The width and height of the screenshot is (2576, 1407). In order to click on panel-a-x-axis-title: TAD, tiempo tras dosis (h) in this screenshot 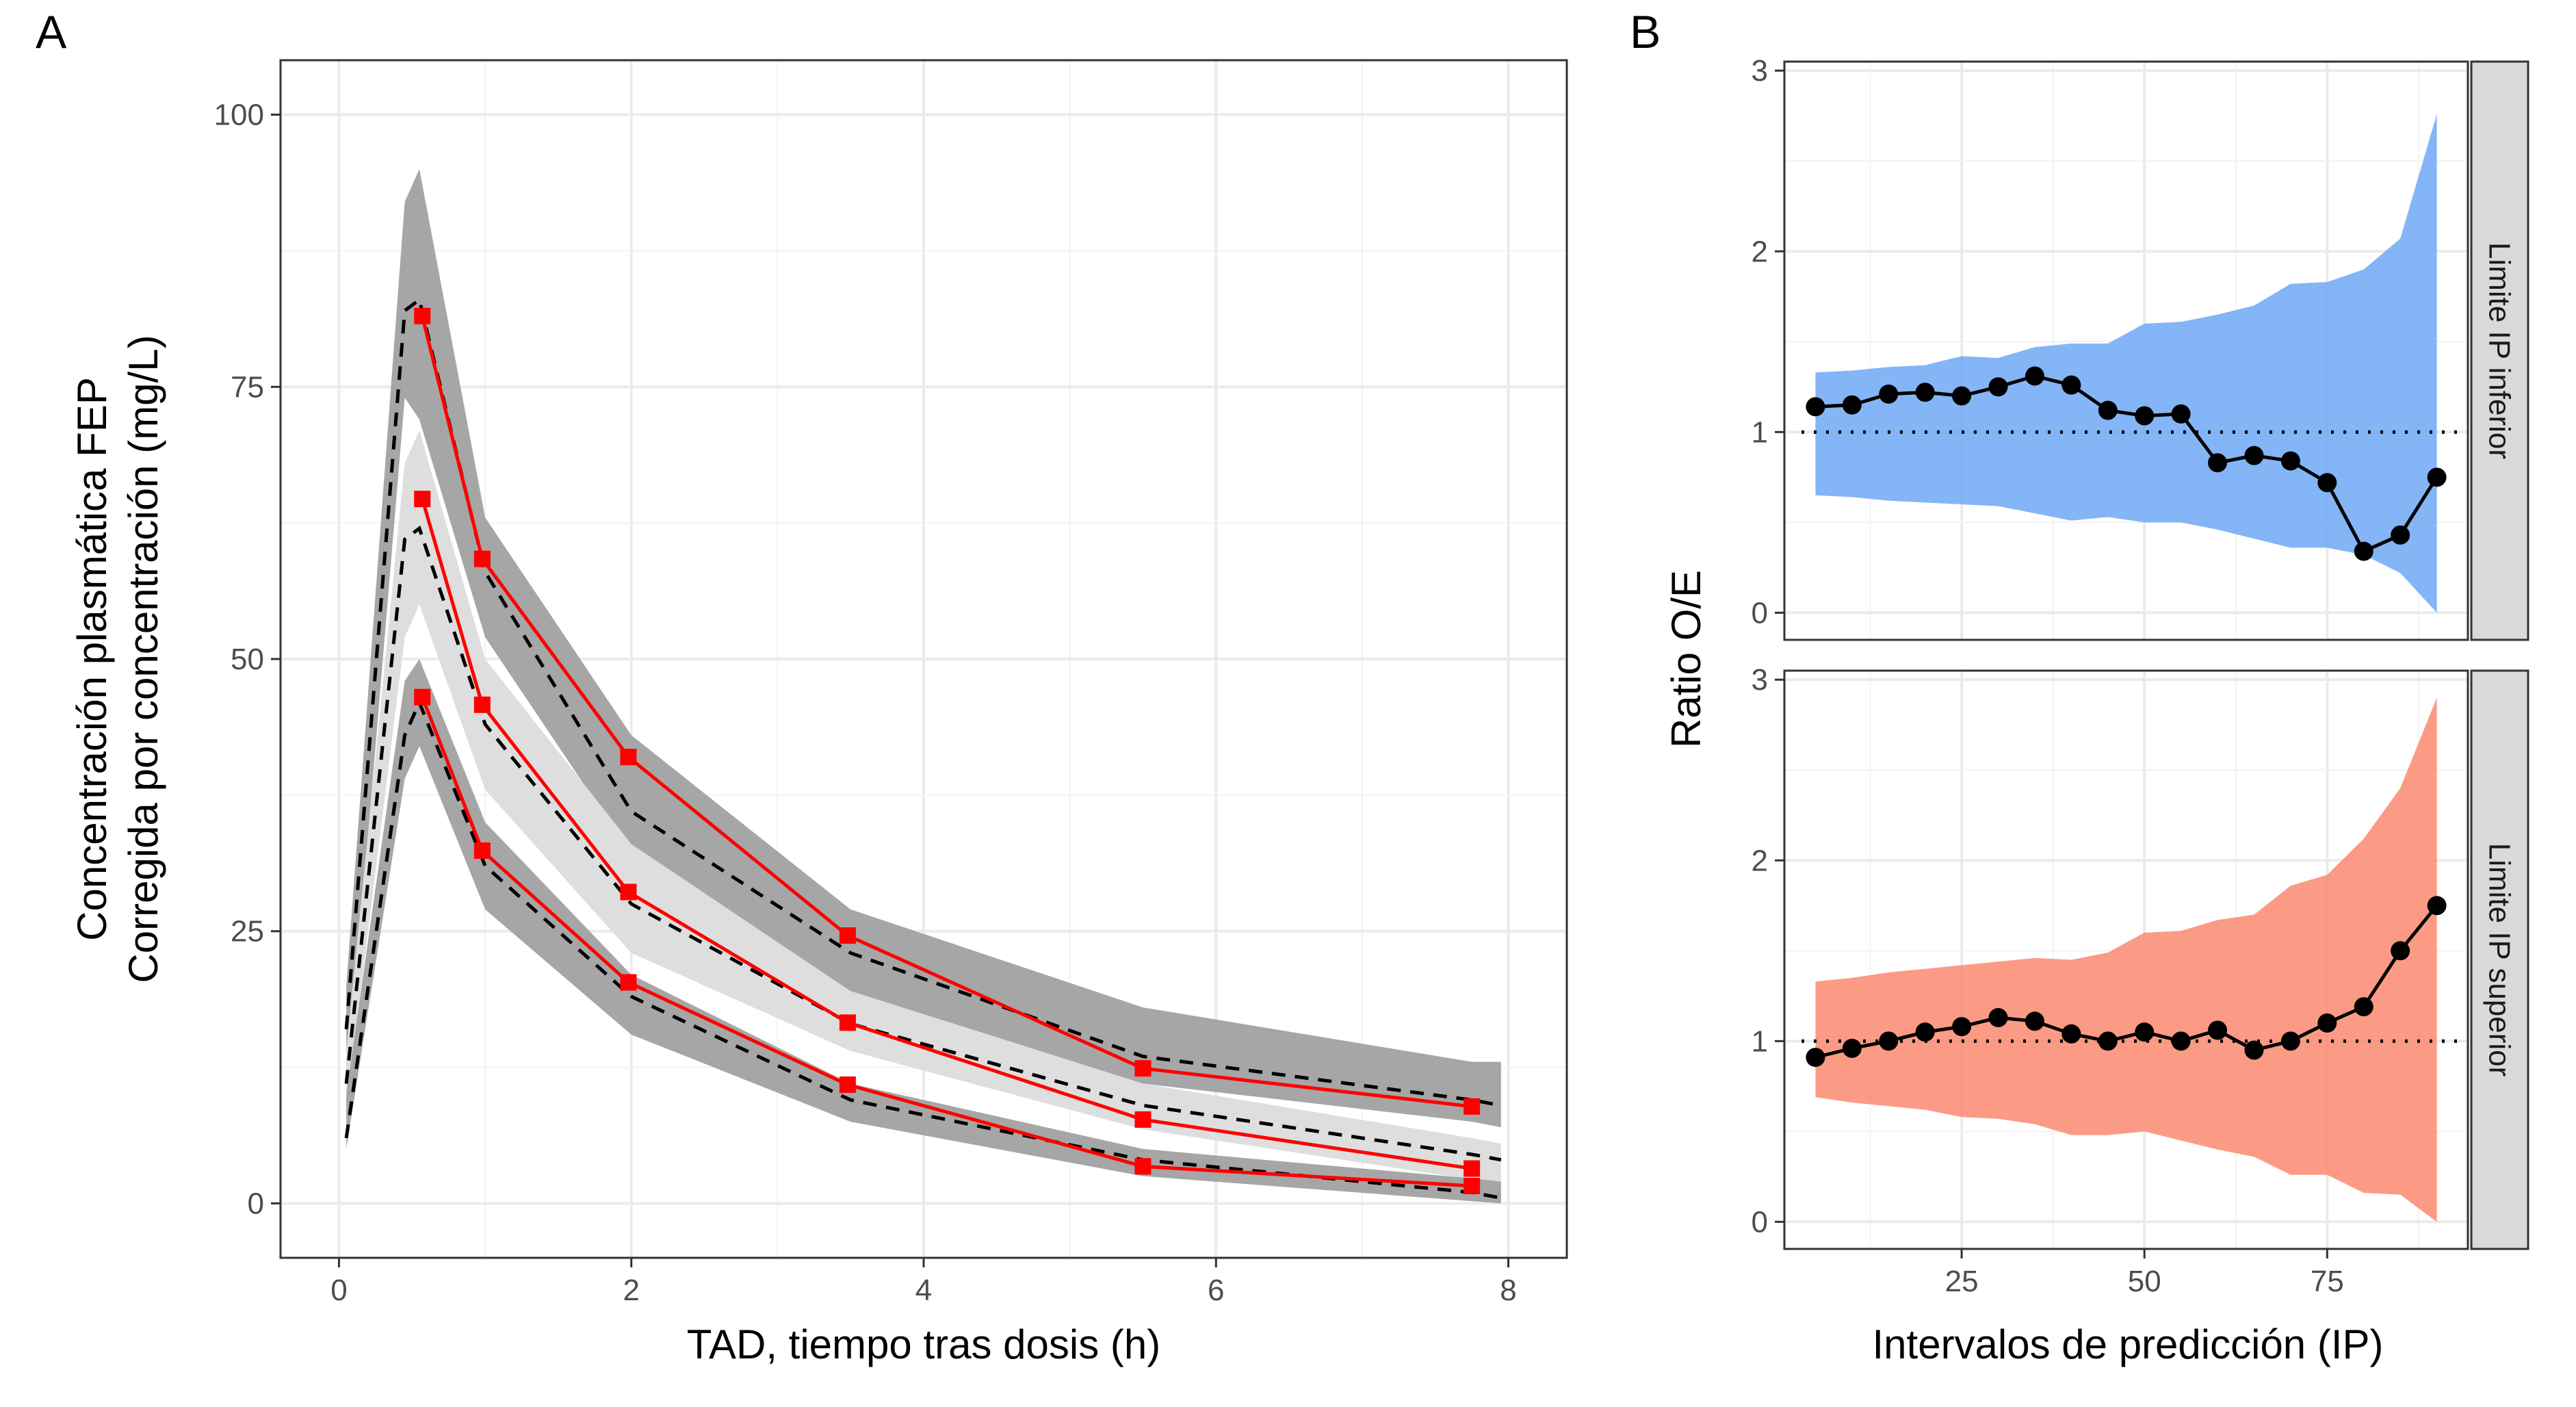, I will do `click(924, 1344)`.